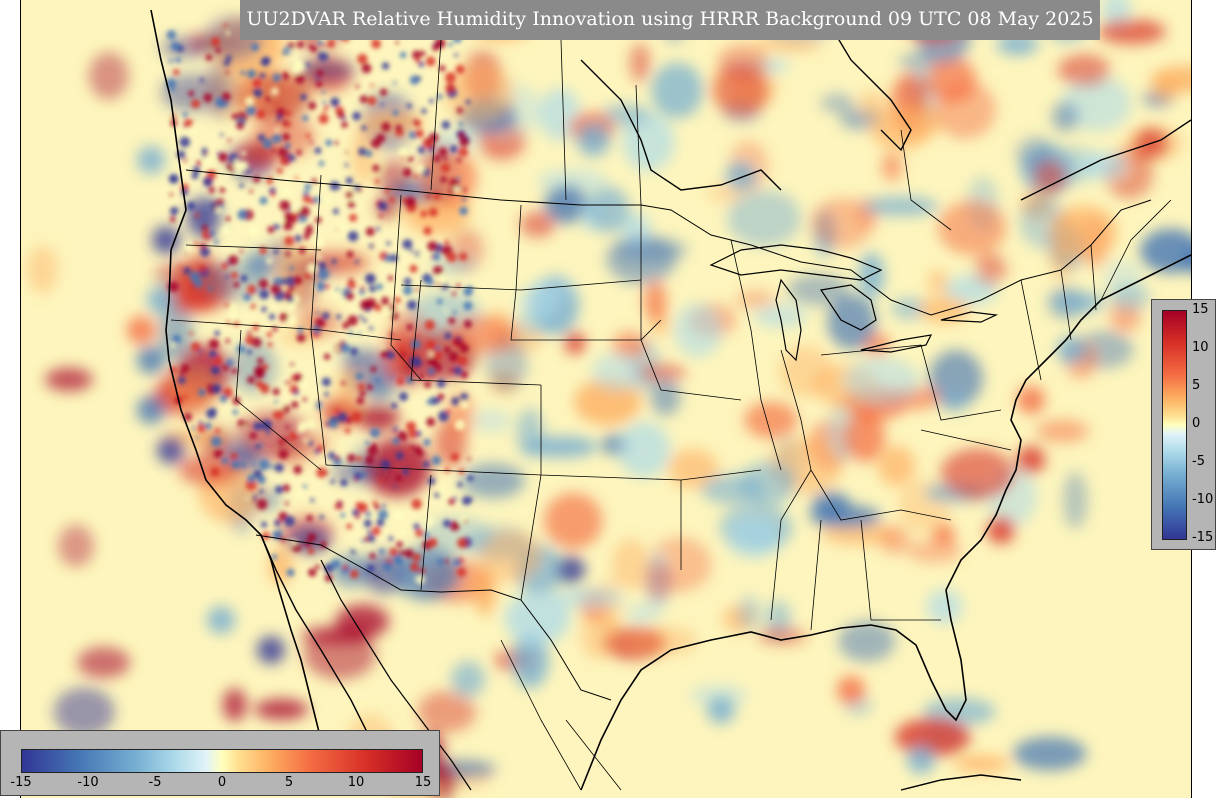 Image resolution: width=1216 pixels, height=800 pixels. What do you see at coordinates (866, 80) in the screenshot?
I see `hudson-bay` at bounding box center [866, 80].